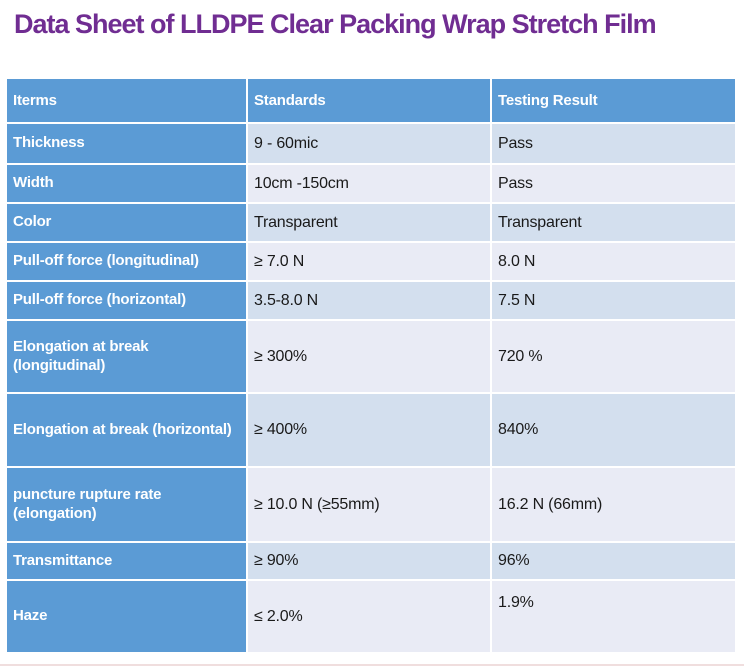 This screenshot has height=666, width=744. I want to click on header-standards: Standards, so click(369, 100).